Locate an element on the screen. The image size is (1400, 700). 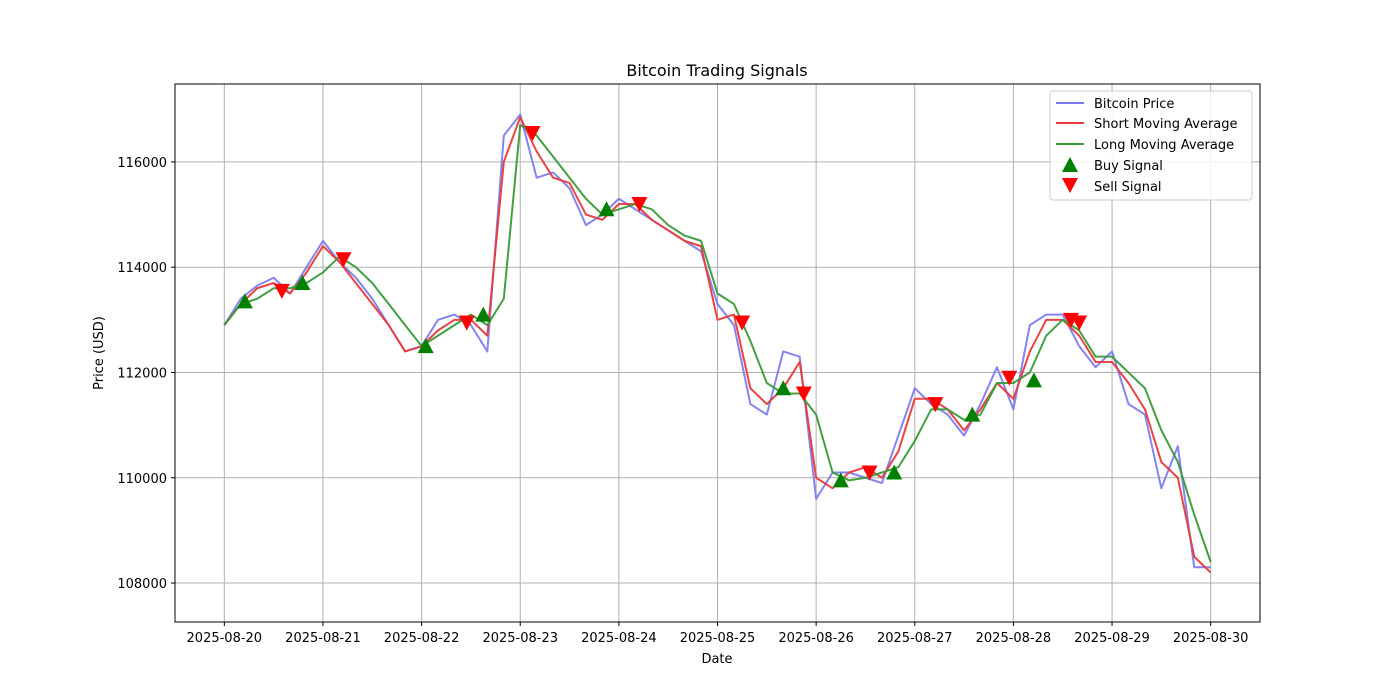
legend-buy-label: Buy Signal is located at coordinates (1128, 166).